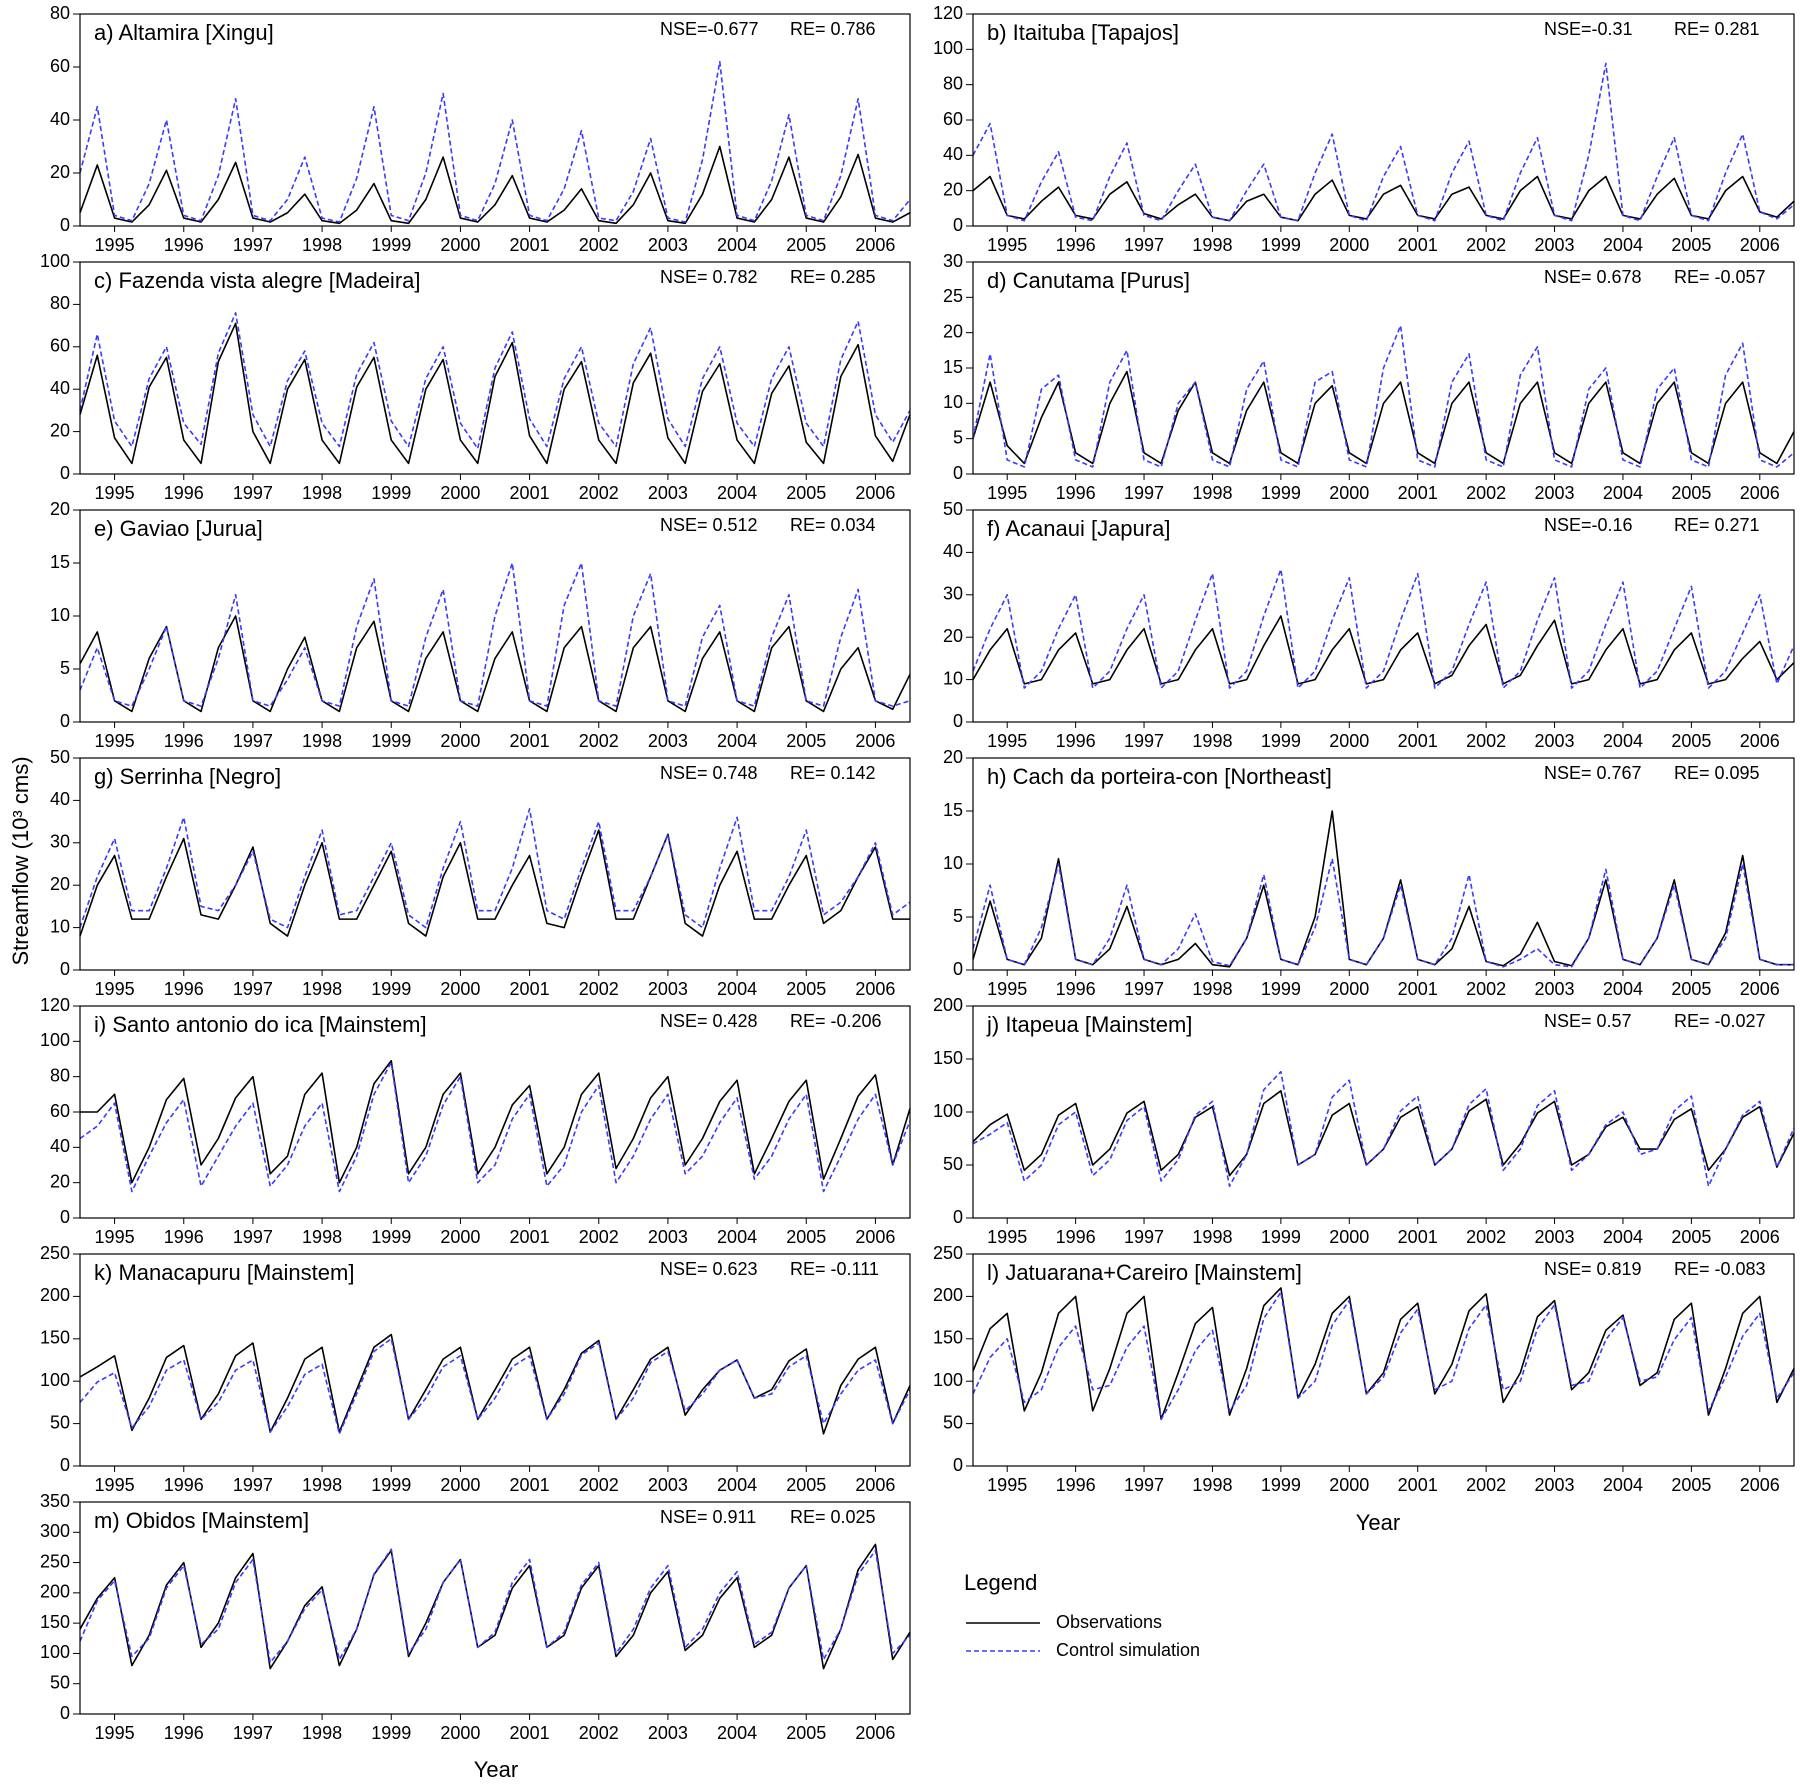 The image size is (1800, 1786). I want to click on y-tick-label: 10, so click(953, 863).